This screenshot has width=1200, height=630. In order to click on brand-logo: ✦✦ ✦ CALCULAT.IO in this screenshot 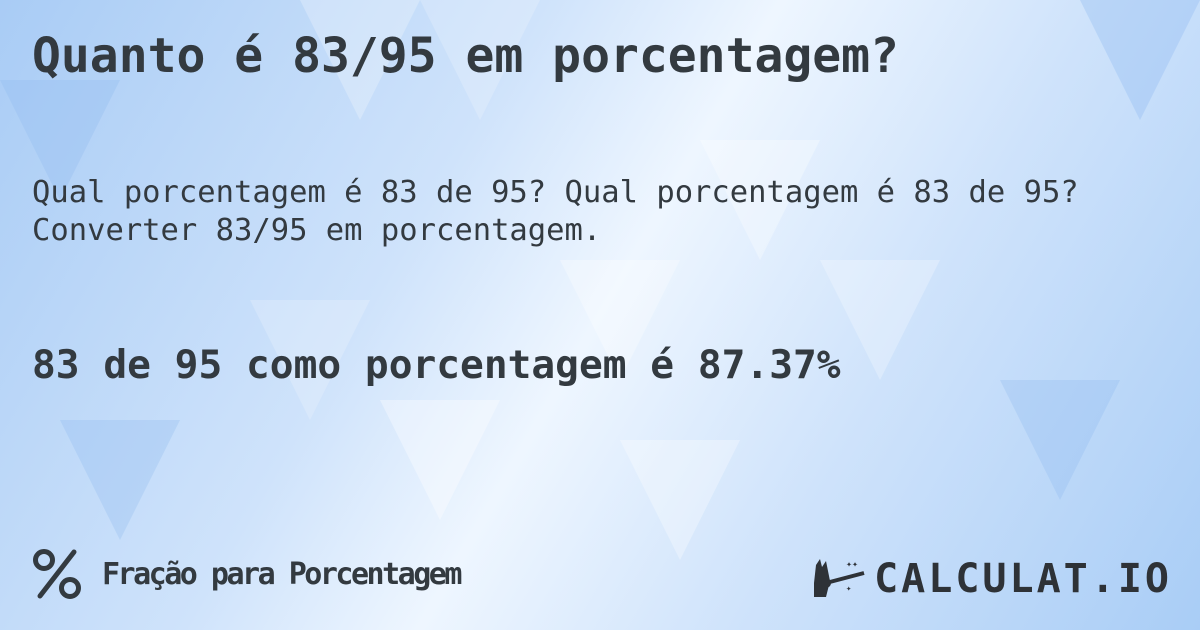, I will do `click(992, 579)`.